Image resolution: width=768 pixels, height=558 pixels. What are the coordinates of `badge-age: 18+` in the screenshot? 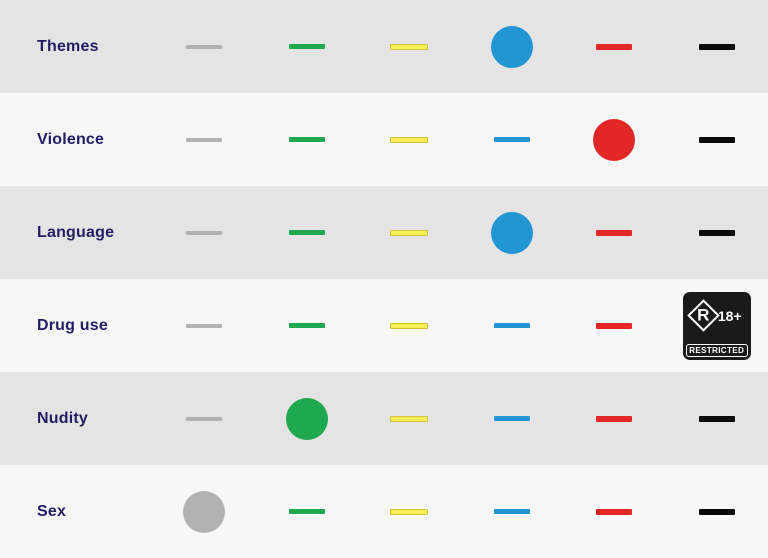 It's located at (729, 315).